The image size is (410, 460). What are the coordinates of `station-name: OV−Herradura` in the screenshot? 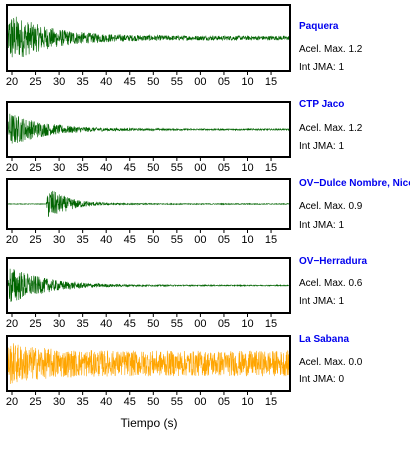 It's located at (333, 261).